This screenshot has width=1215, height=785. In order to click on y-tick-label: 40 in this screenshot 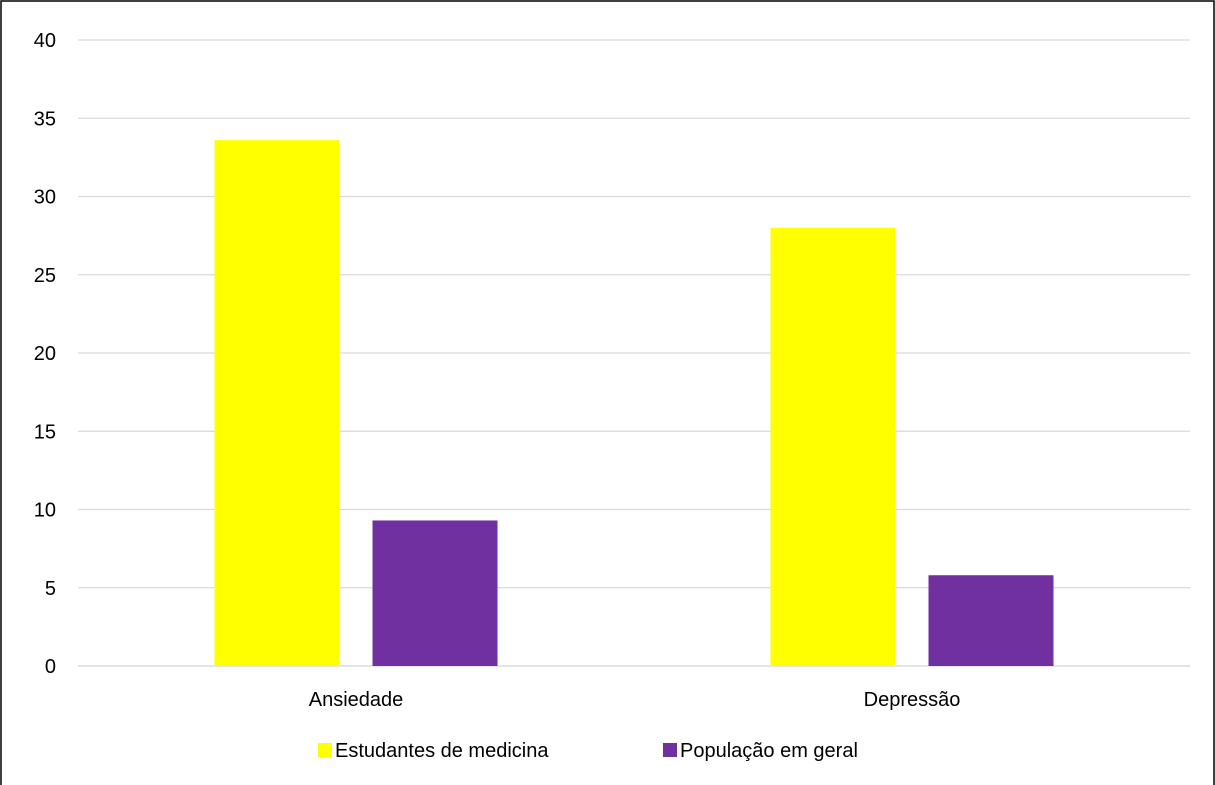, I will do `click(45, 41)`.